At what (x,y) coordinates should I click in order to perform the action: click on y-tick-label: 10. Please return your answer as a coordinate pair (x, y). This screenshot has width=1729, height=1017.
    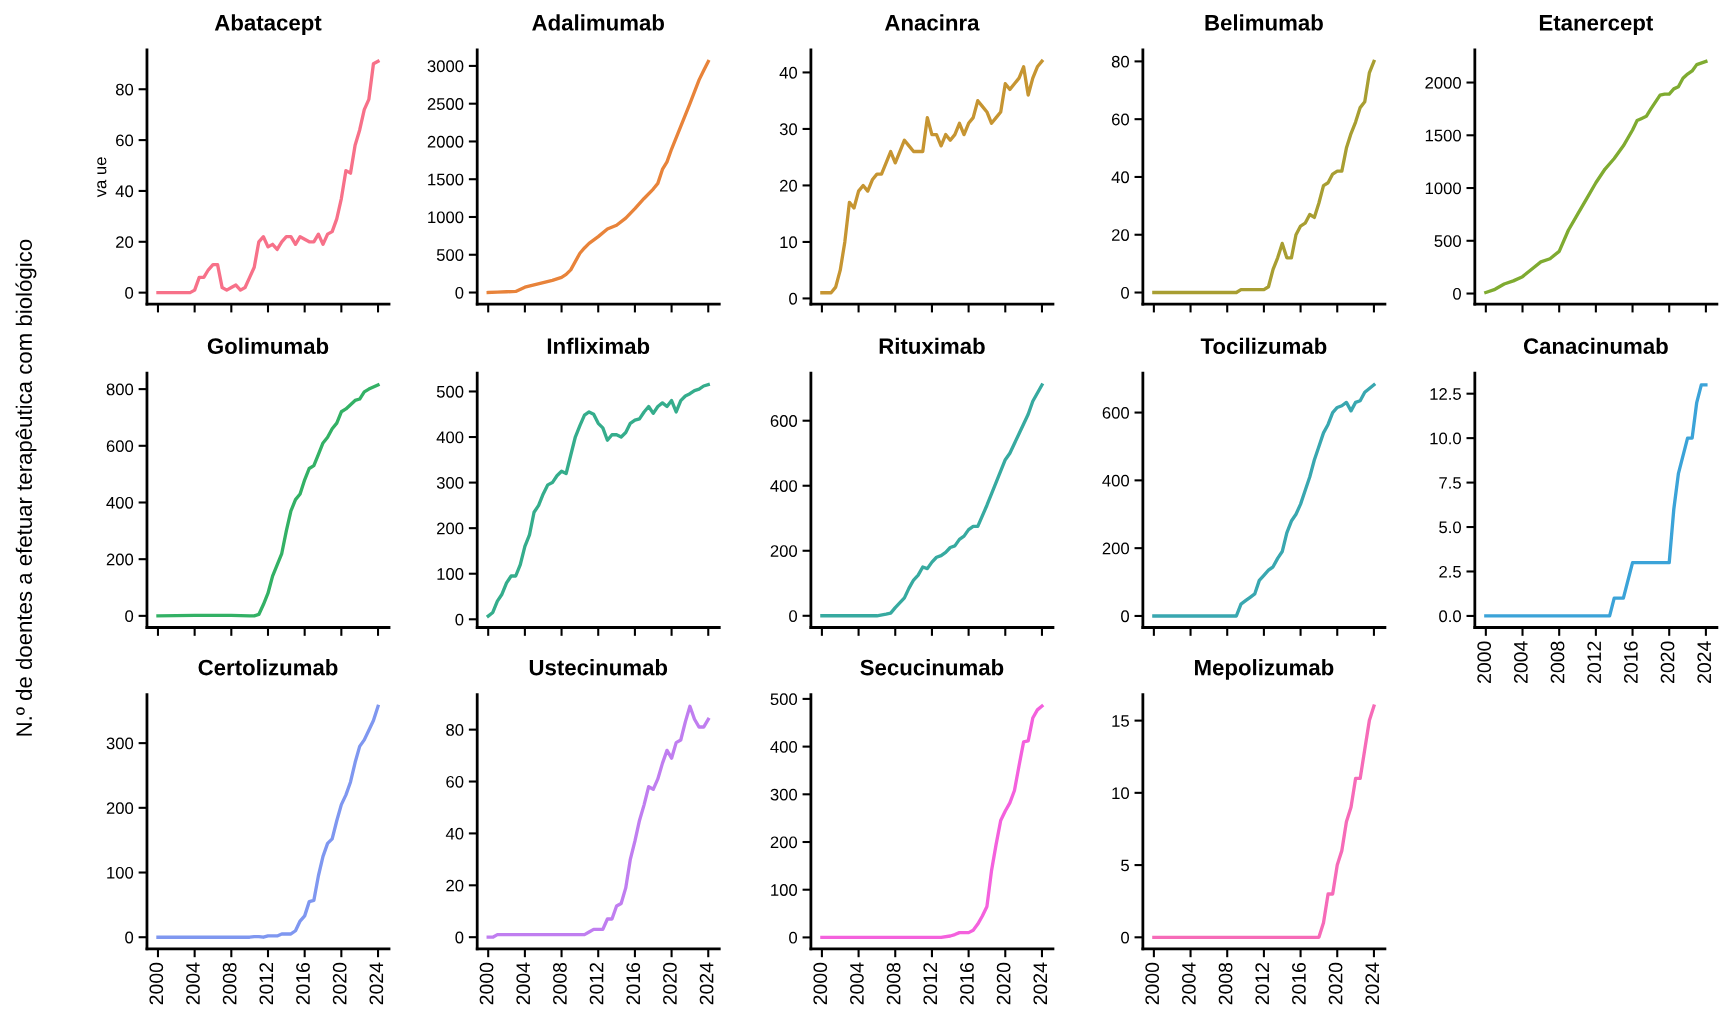
    Looking at the image, I should click on (789, 242).